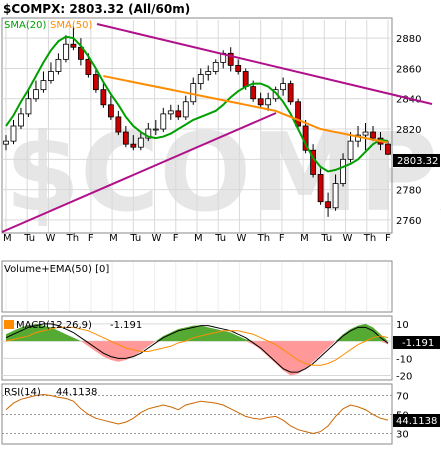 The width and height of the screenshot is (441, 454). I want to click on rsi-last-value-box, so click(416, 420).